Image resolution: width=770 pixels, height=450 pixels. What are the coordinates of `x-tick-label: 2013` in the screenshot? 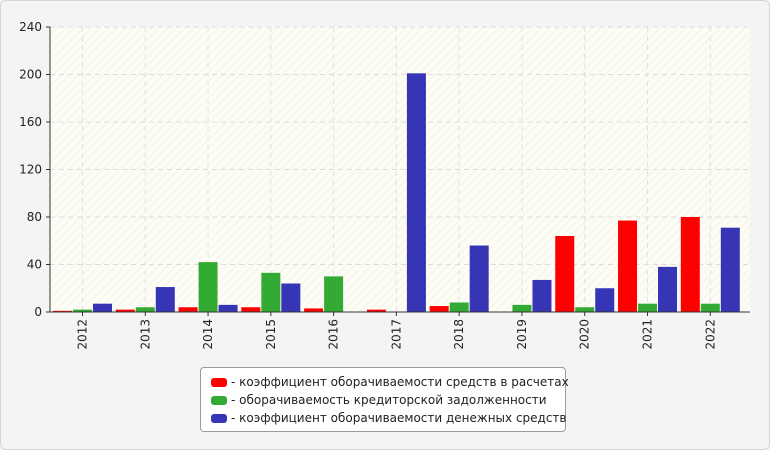 It's located at (145, 334).